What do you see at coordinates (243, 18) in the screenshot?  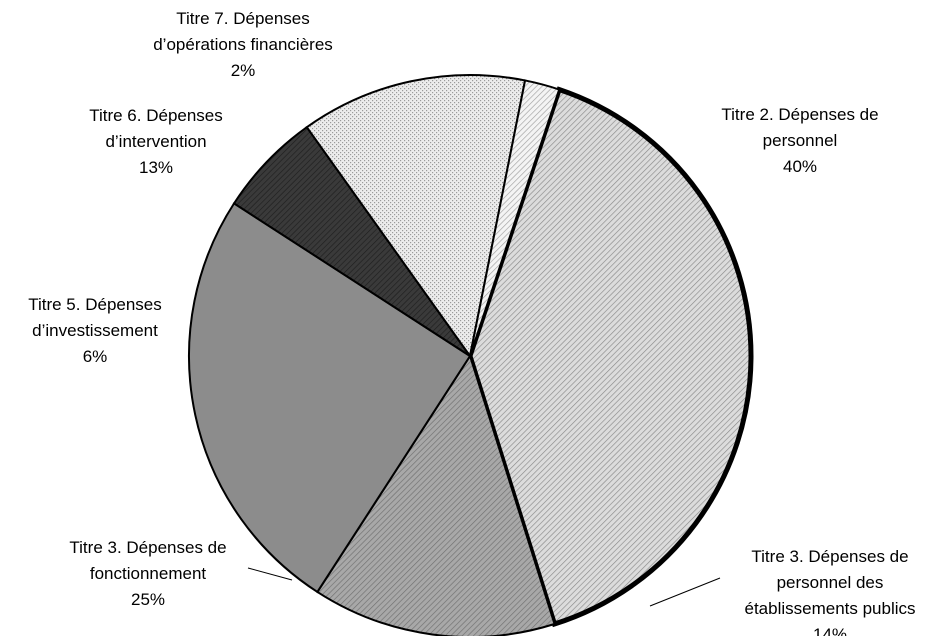 I see `slice-label-line: Titre 7. Dépenses` at bounding box center [243, 18].